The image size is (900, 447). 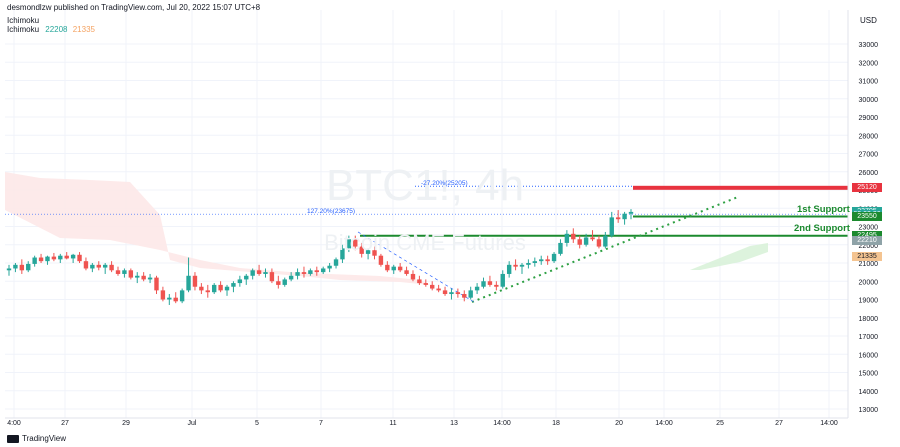 I want to click on ichimoku-value-2: 21335, so click(x=83, y=29).